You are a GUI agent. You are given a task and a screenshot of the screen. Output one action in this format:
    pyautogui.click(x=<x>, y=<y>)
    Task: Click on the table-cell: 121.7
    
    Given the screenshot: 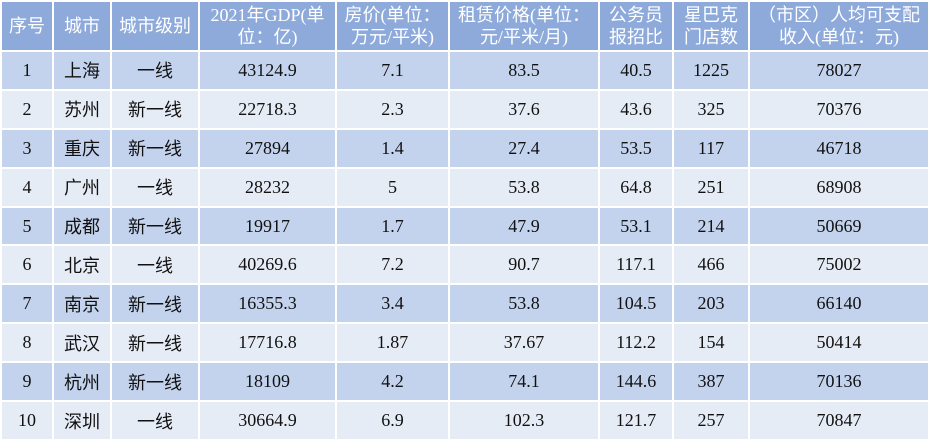 What is the action you would take?
    pyautogui.click(x=636, y=420)
    